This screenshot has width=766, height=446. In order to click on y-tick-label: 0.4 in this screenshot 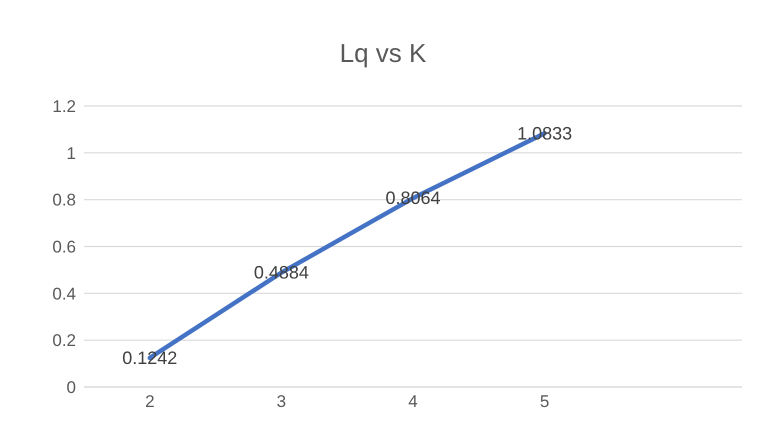, I will do `click(64, 294)`.